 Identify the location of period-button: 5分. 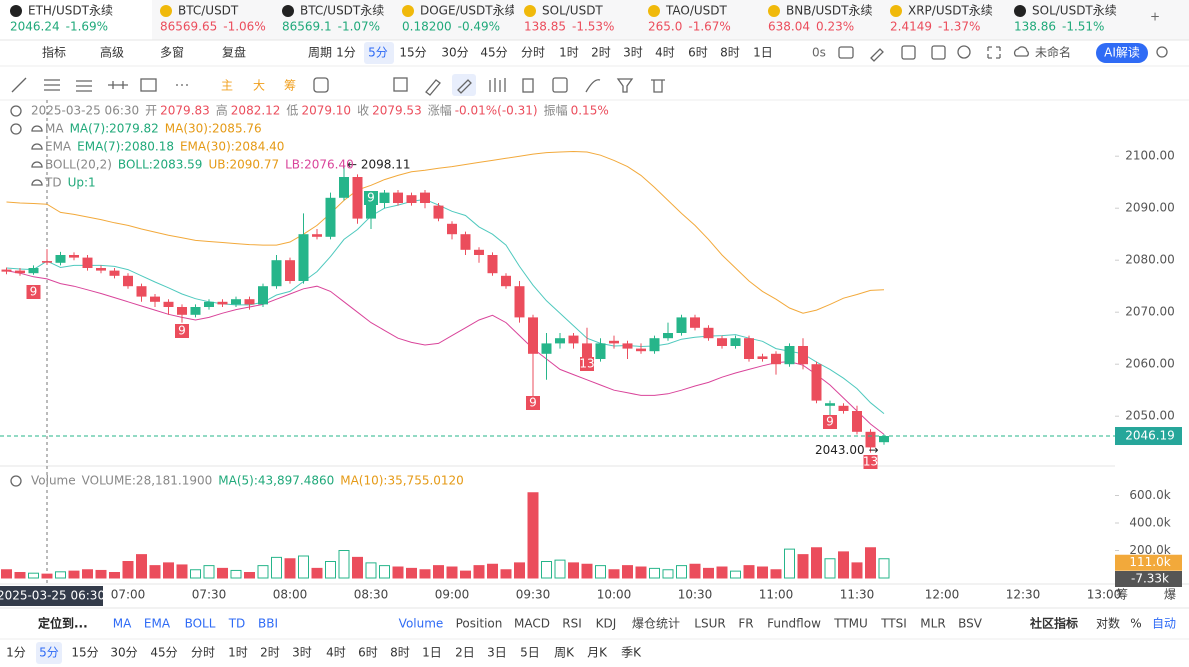
(49, 653).